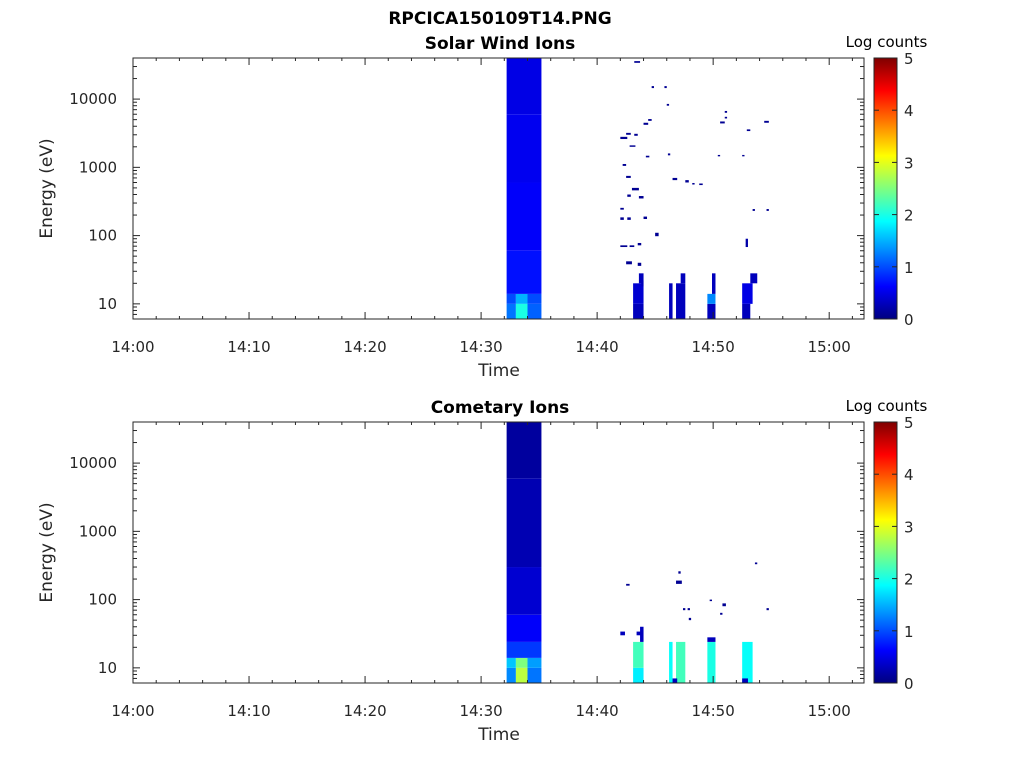 This screenshot has height=768, width=1024. Describe the element at coordinates (102, 600) in the screenshot. I see `y-tick-label: 100` at that location.